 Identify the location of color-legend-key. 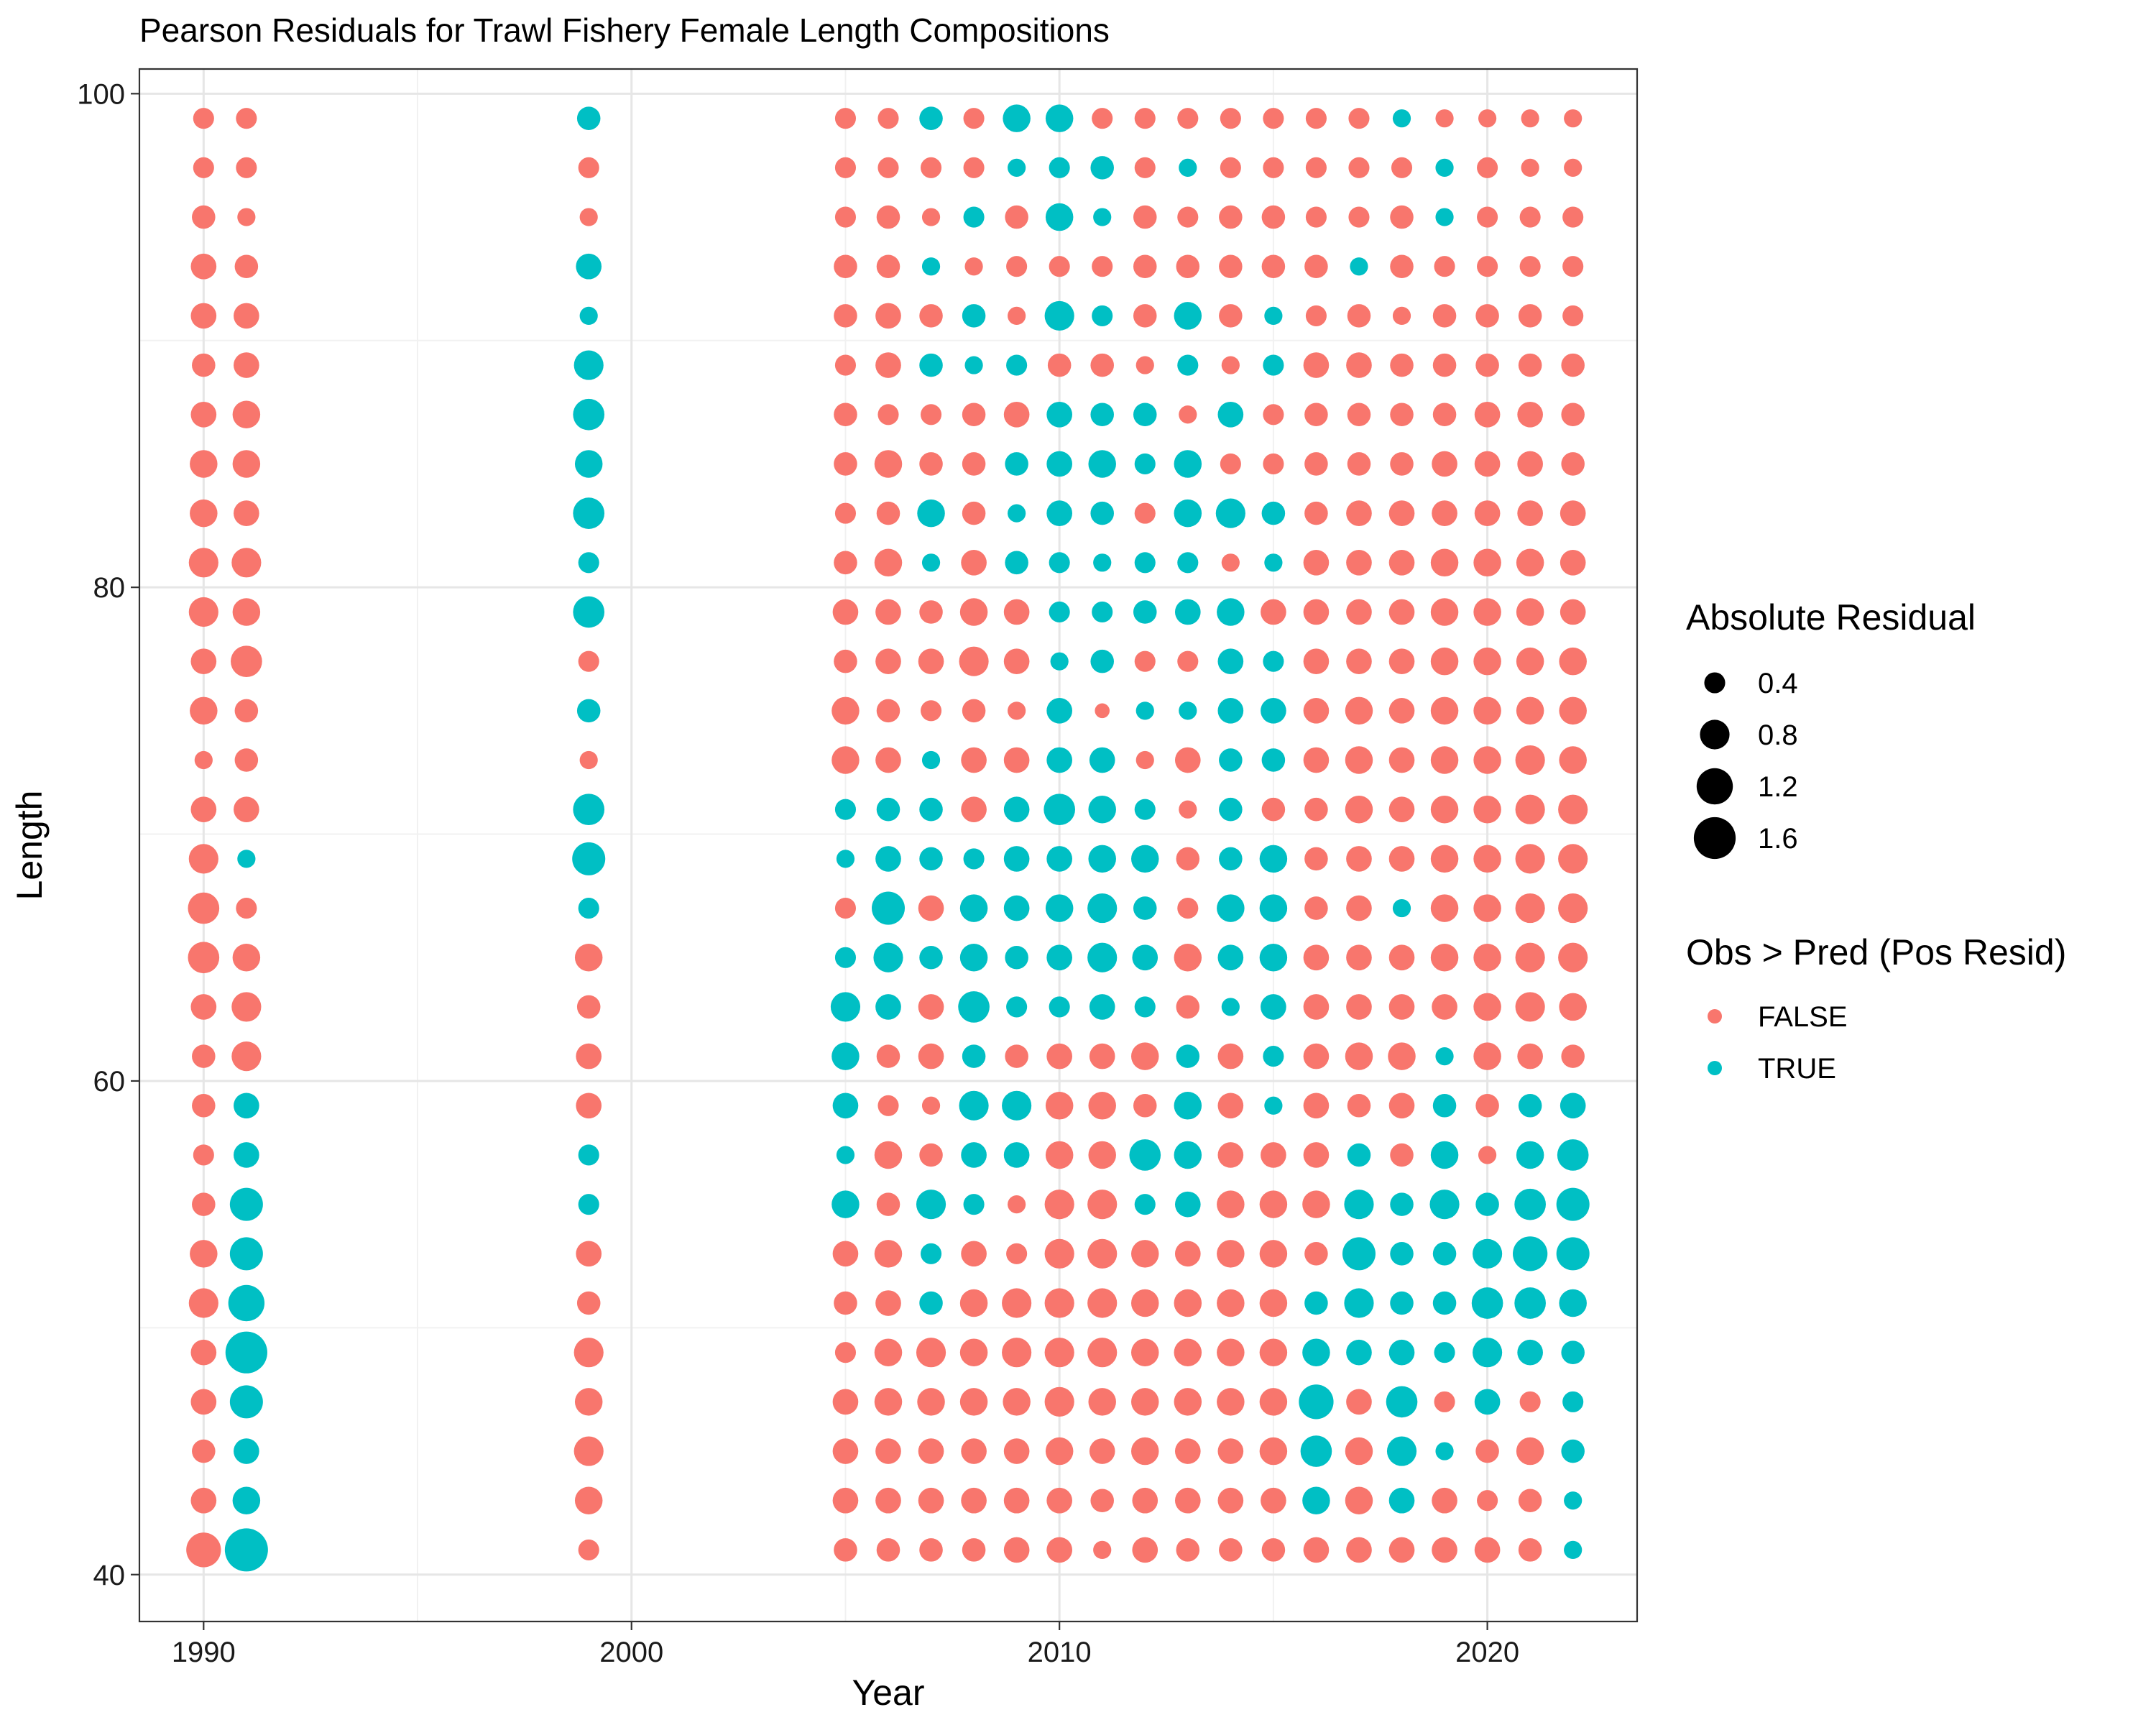
(1715, 1068).